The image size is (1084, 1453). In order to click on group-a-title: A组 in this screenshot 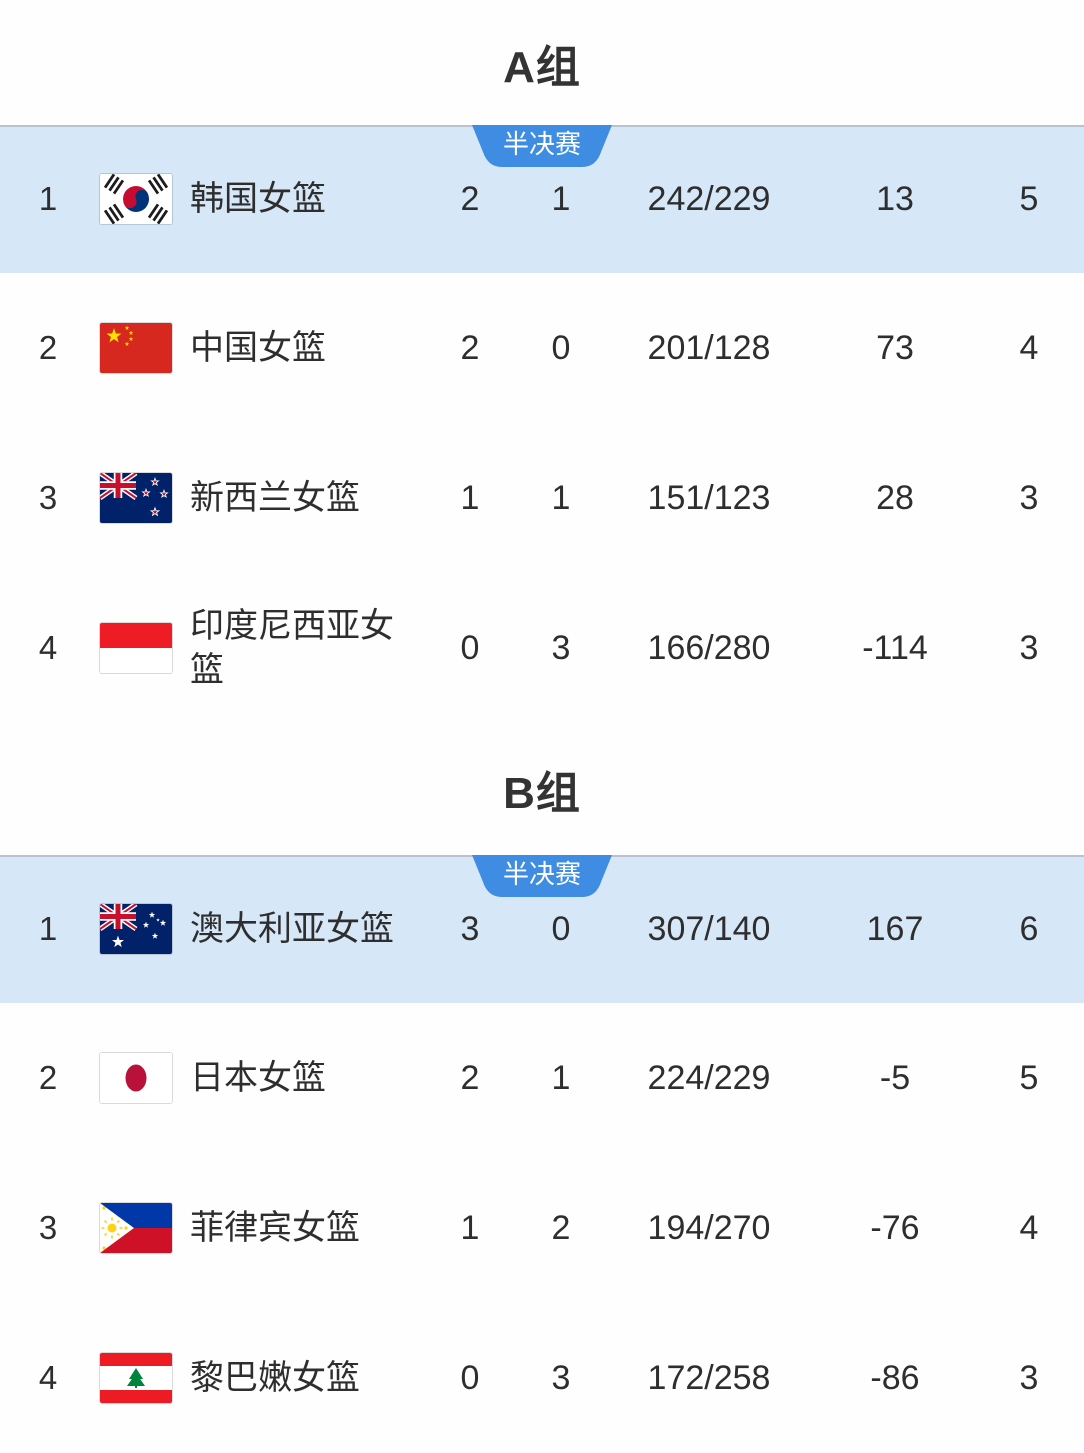, I will do `click(542, 67)`.